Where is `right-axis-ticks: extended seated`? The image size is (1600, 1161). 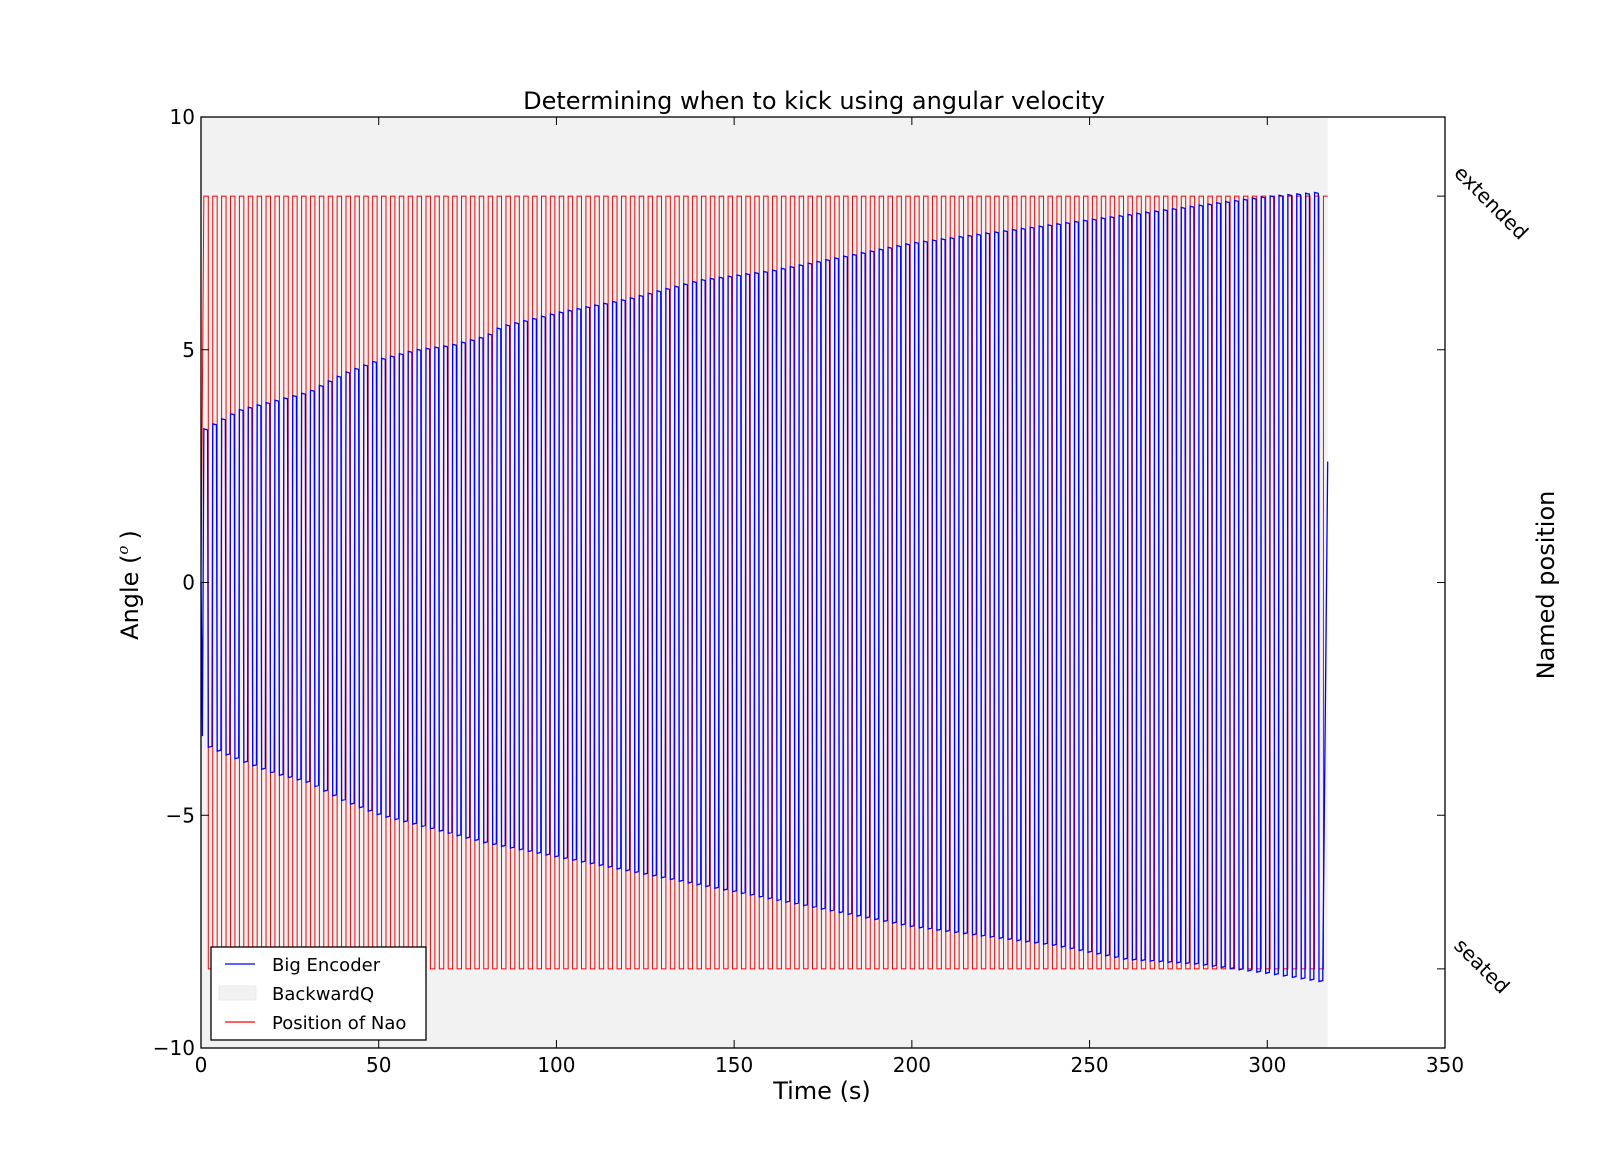 right-axis-ticks: extended seated is located at coordinates (1485, 579).